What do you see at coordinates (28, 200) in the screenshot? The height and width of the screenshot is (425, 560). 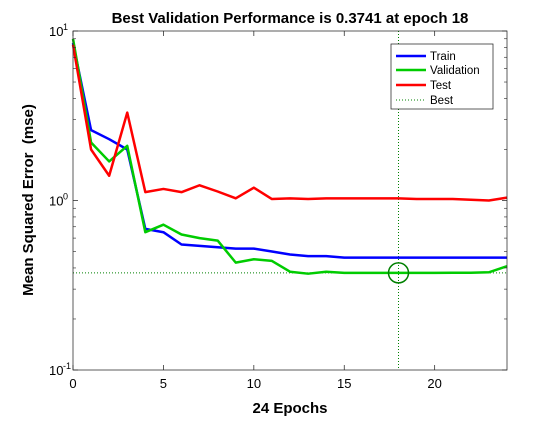 I see `y-axis-label: Mean Squared Error (mse)` at bounding box center [28, 200].